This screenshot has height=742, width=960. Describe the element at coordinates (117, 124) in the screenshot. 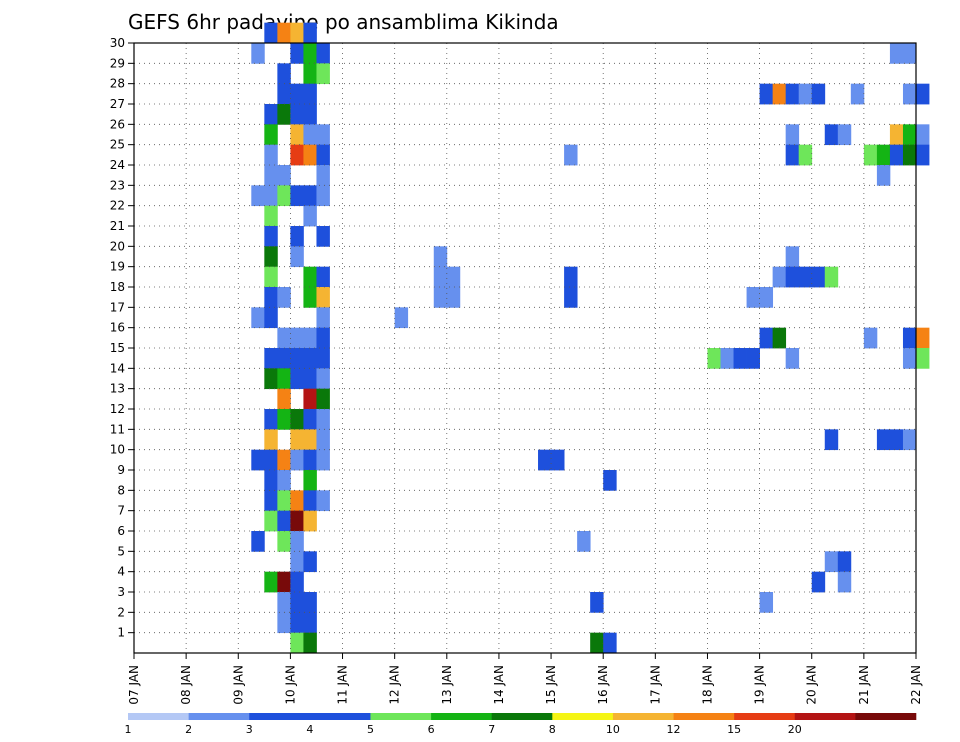

I see `y-tick-label: 26` at that location.